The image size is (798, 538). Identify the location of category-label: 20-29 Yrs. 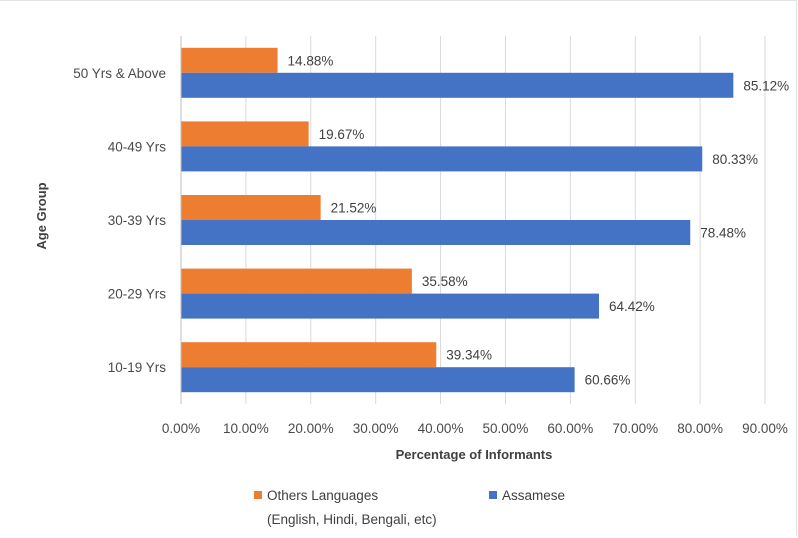
(137, 294).